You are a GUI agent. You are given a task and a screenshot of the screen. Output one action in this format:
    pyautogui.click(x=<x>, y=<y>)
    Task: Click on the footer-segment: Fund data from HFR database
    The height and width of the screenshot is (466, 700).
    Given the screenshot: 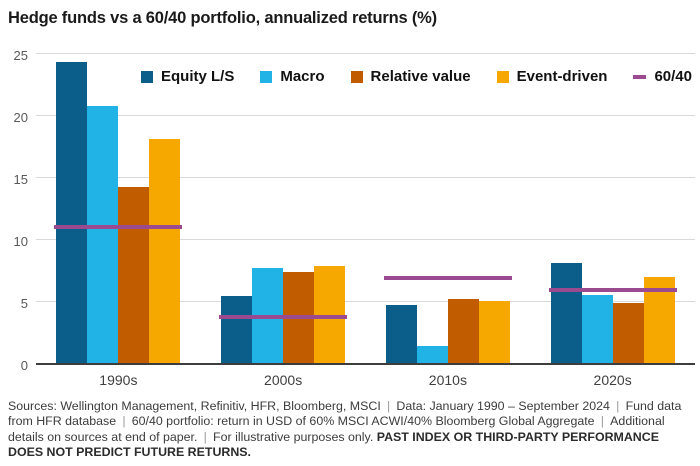 What is the action you would take?
    pyautogui.click(x=345, y=414)
    